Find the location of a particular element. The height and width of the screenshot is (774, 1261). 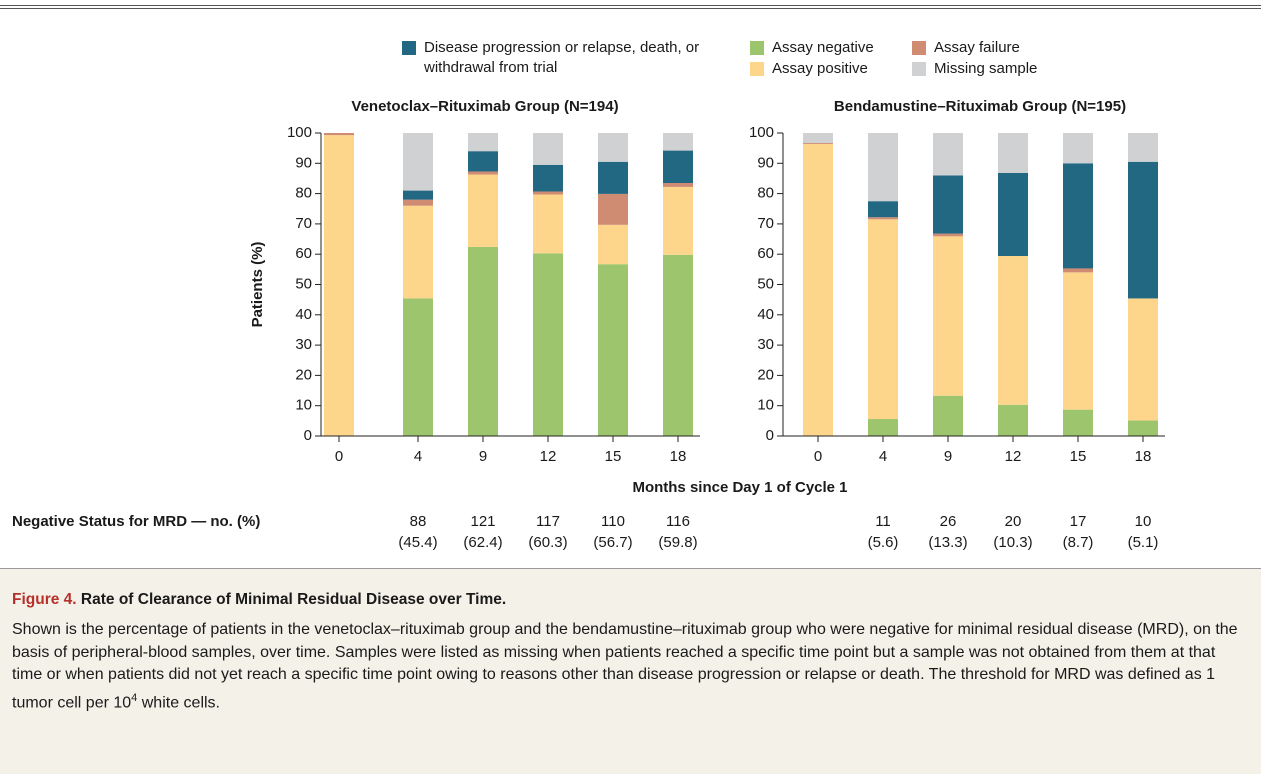

y-tick-label: 10 is located at coordinates (765, 405).